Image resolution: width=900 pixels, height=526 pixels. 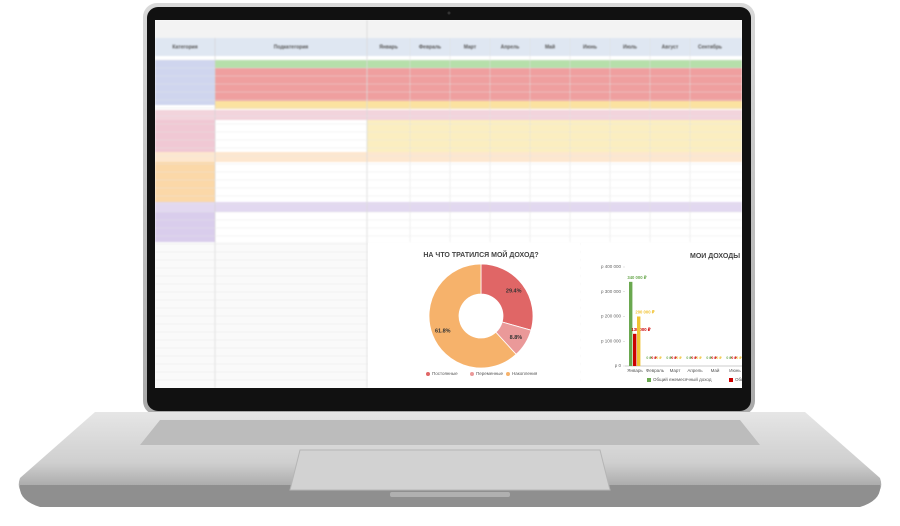 I want to click on chart-title: НА ЧТО ТРАТИЛСЯ МОЙ ДОХОД?, so click(x=480, y=254).